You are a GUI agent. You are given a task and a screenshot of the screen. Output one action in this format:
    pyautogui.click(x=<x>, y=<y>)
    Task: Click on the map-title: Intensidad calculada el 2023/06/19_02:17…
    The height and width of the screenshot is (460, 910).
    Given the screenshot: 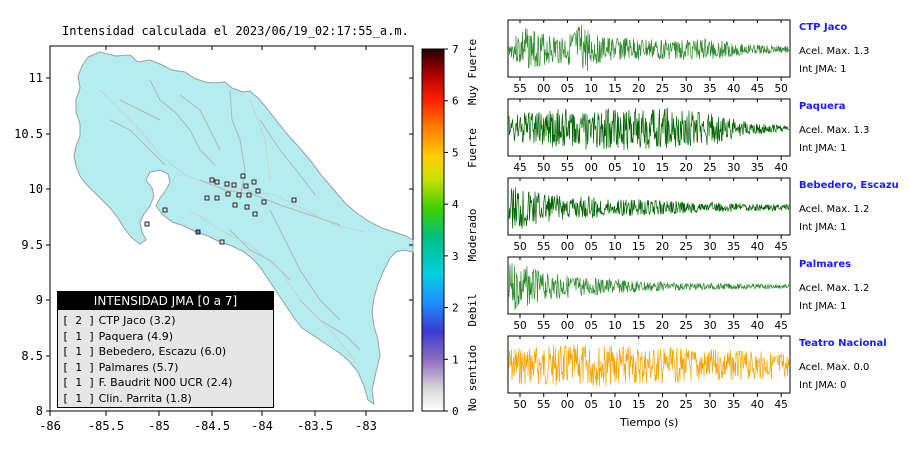 What is the action you would take?
    pyautogui.click(x=235, y=31)
    